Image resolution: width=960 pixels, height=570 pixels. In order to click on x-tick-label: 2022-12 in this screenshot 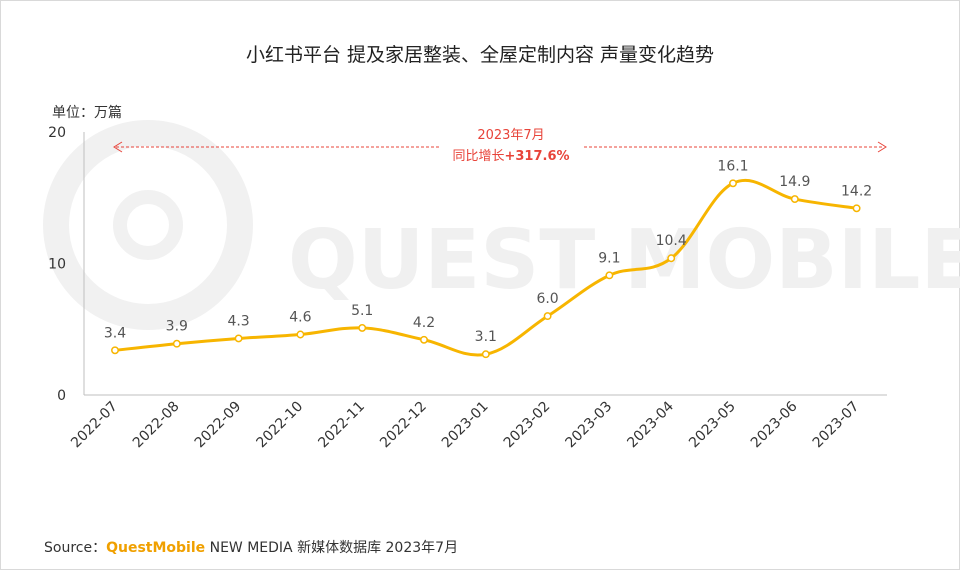, I will do `click(403, 425)`.